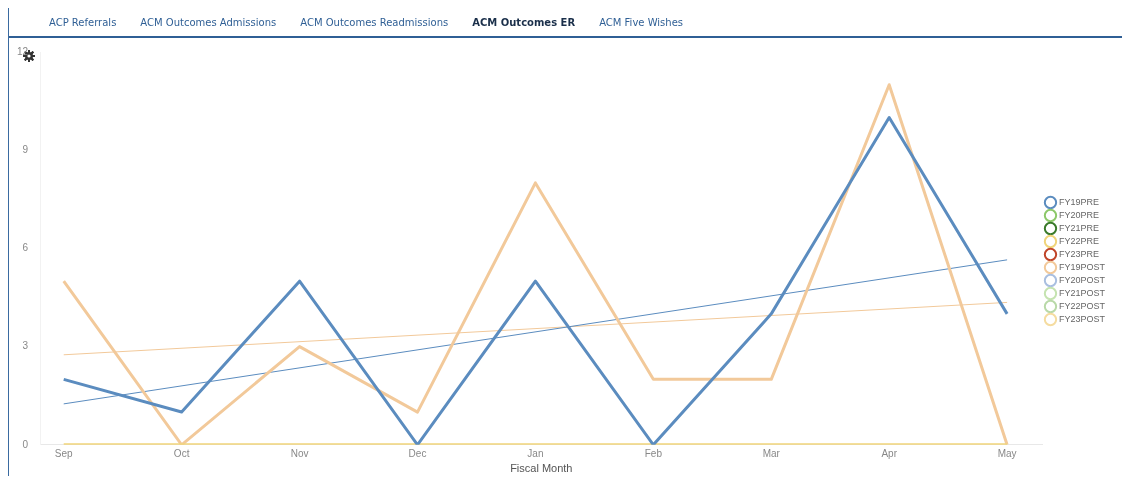 The width and height of the screenshot is (1129, 484). Describe the element at coordinates (1082, 279) in the screenshot. I see `legend-label: FY20POST` at that location.